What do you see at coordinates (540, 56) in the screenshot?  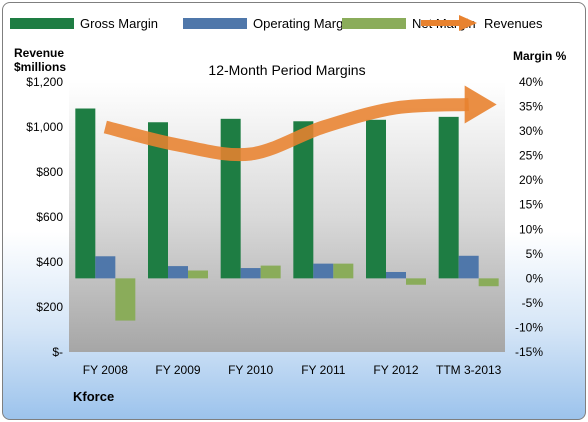 I see `right-axis-title: Margin %` at bounding box center [540, 56].